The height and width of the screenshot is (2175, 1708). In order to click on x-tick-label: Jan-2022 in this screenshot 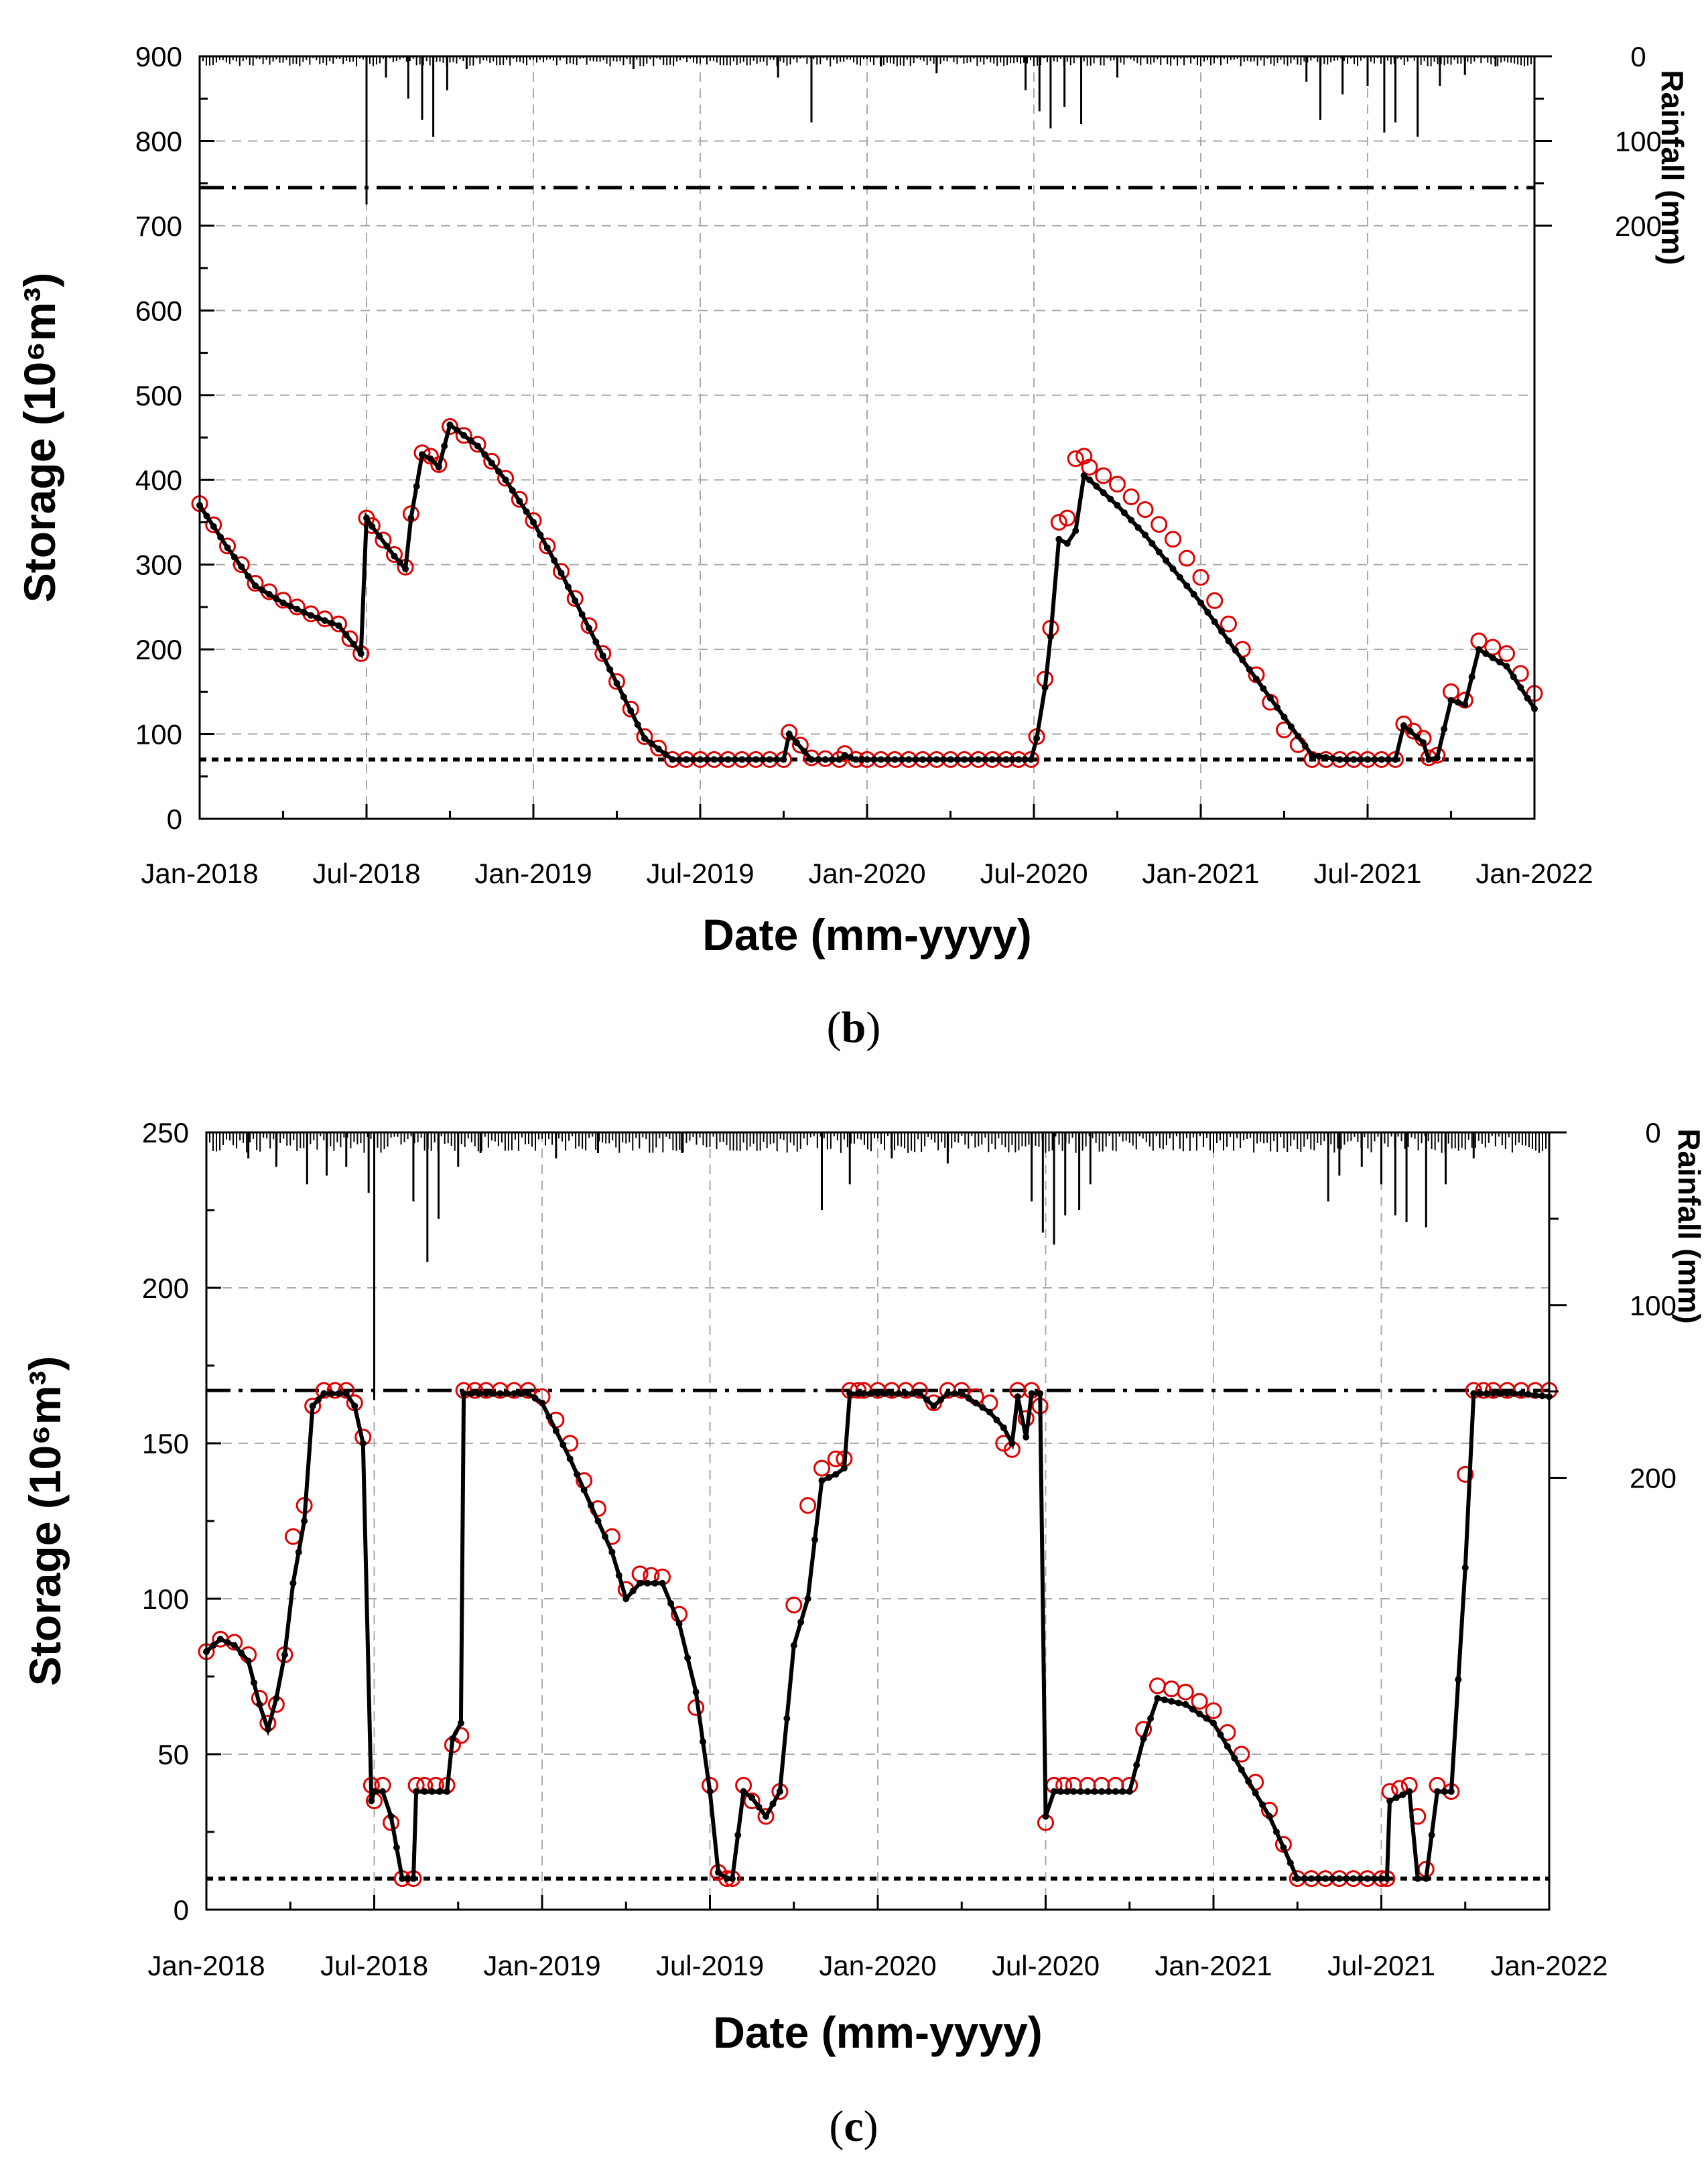, I will do `click(1534, 874)`.